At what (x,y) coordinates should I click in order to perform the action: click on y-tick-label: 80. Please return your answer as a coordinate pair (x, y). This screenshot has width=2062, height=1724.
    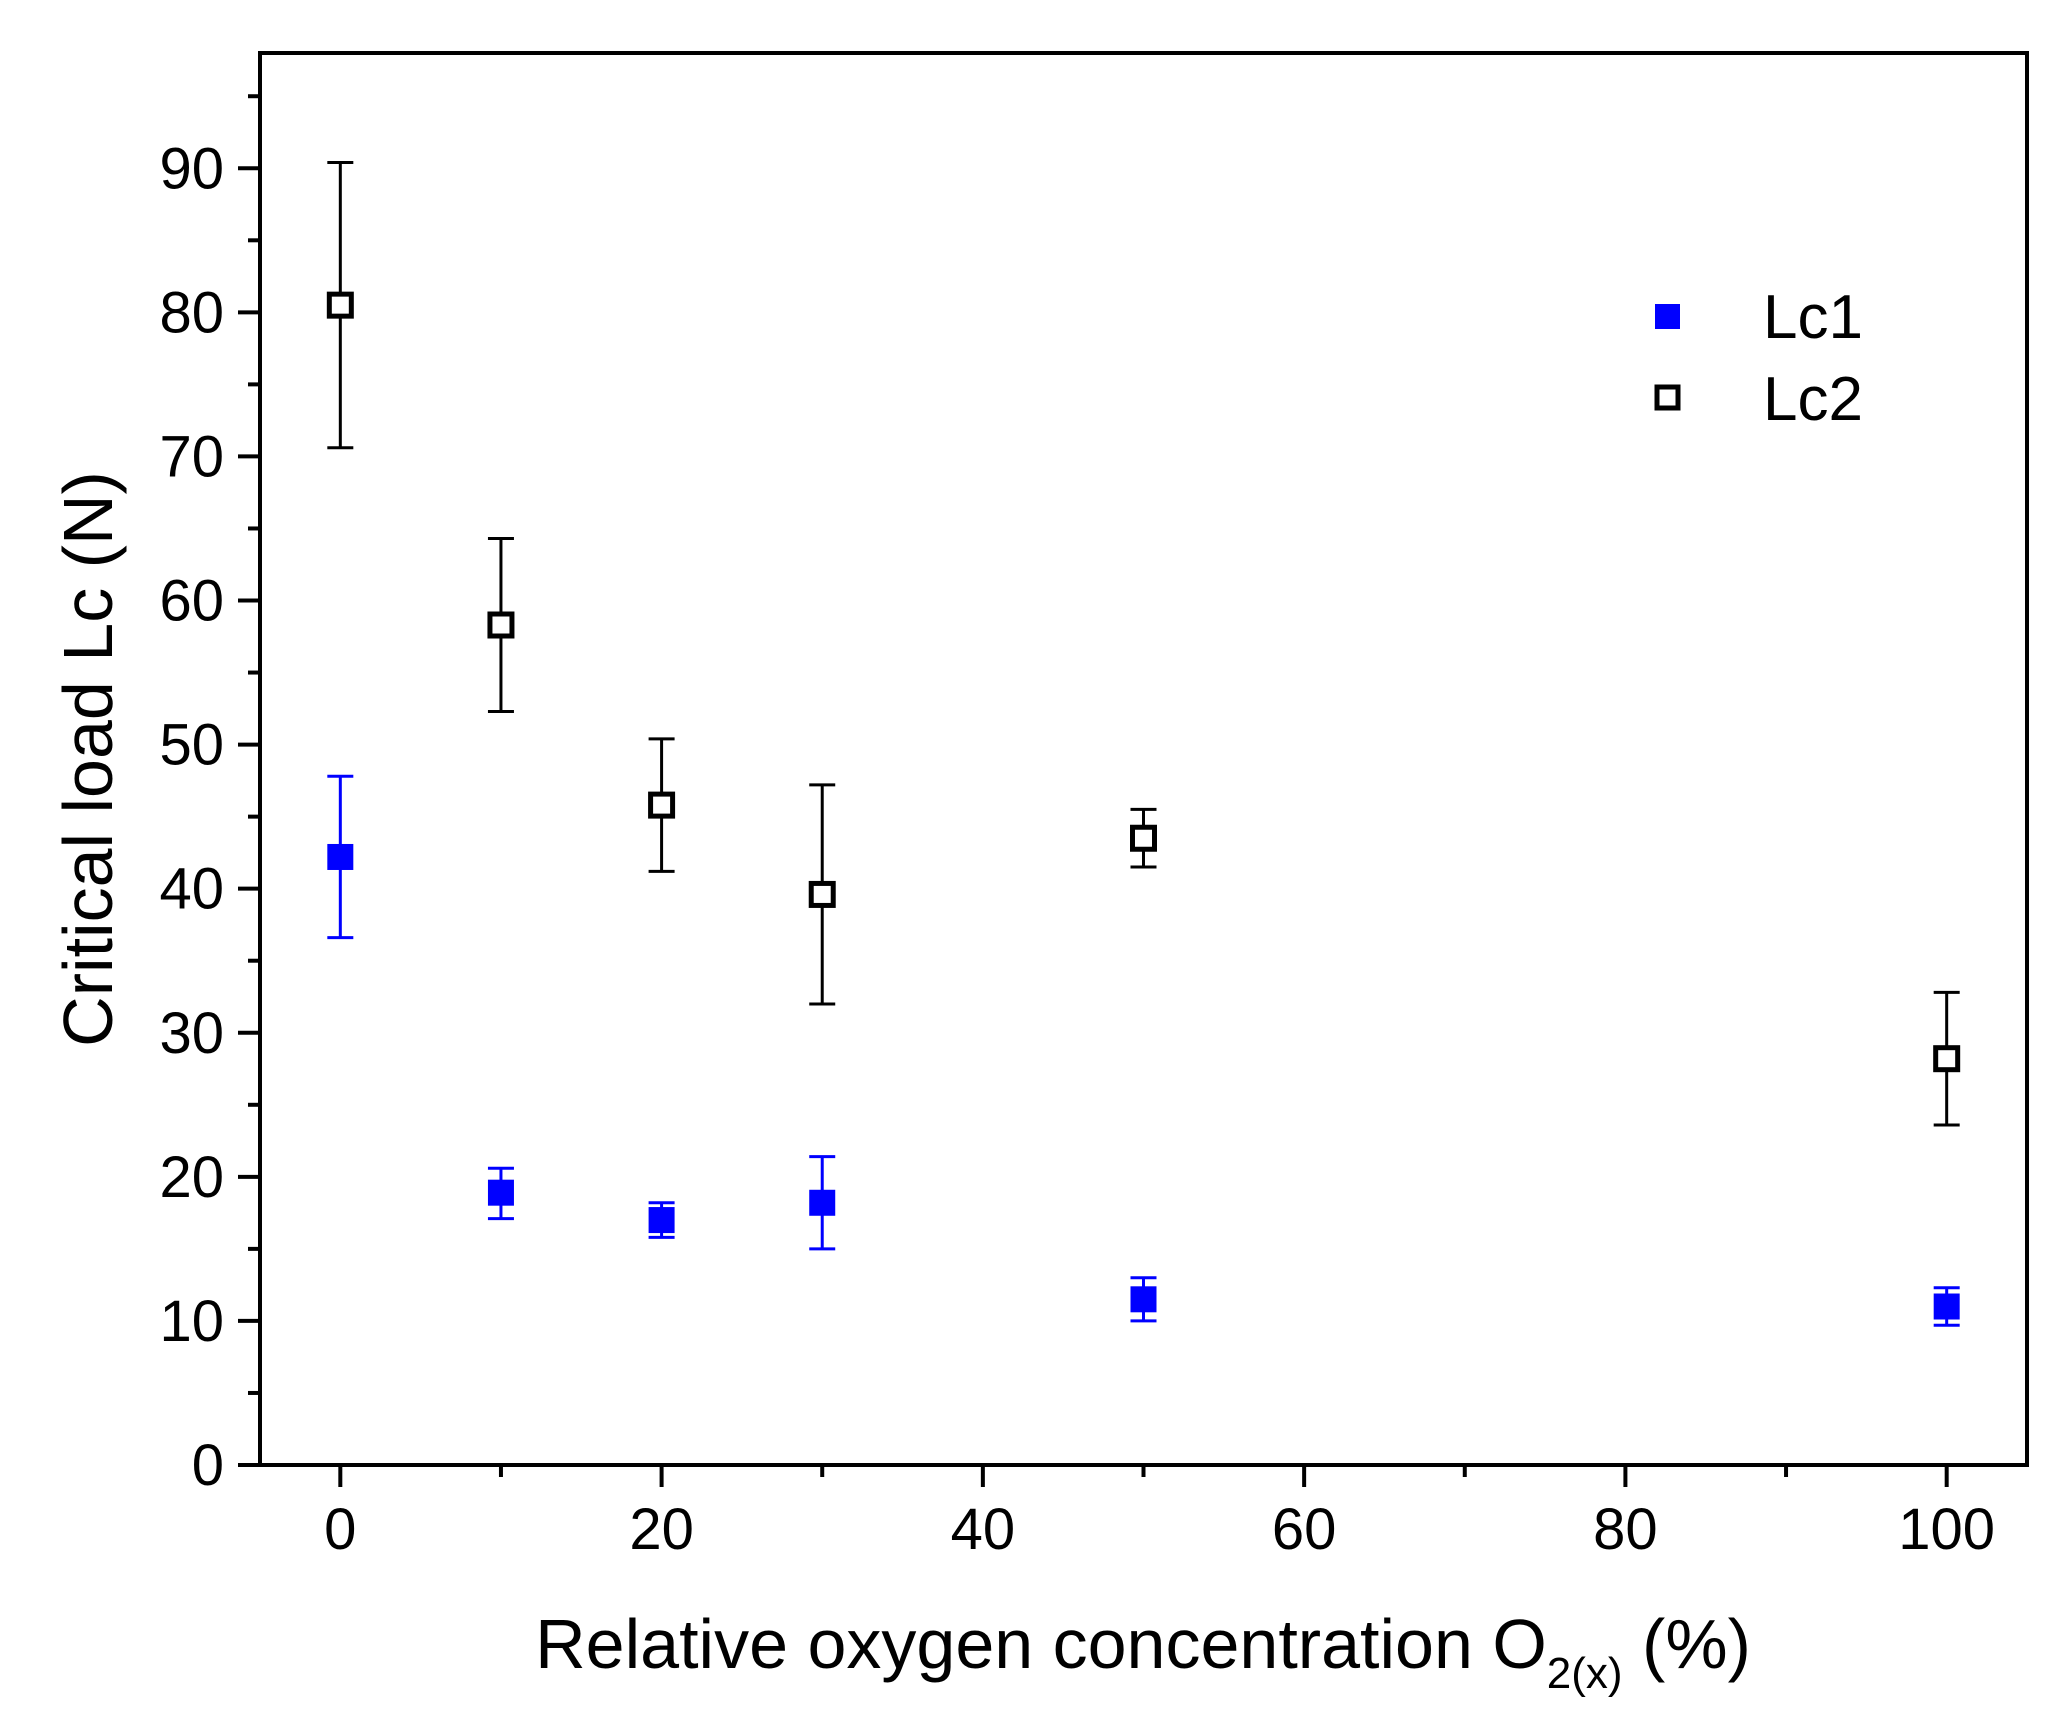
    Looking at the image, I should click on (191, 312).